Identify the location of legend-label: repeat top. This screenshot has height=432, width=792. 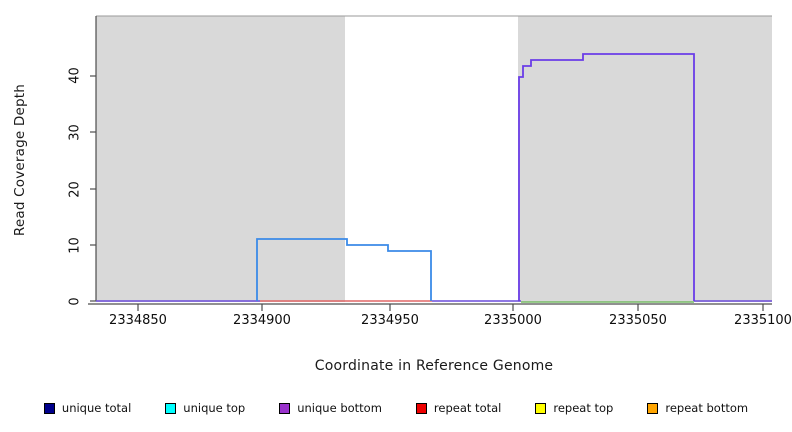
(583, 408).